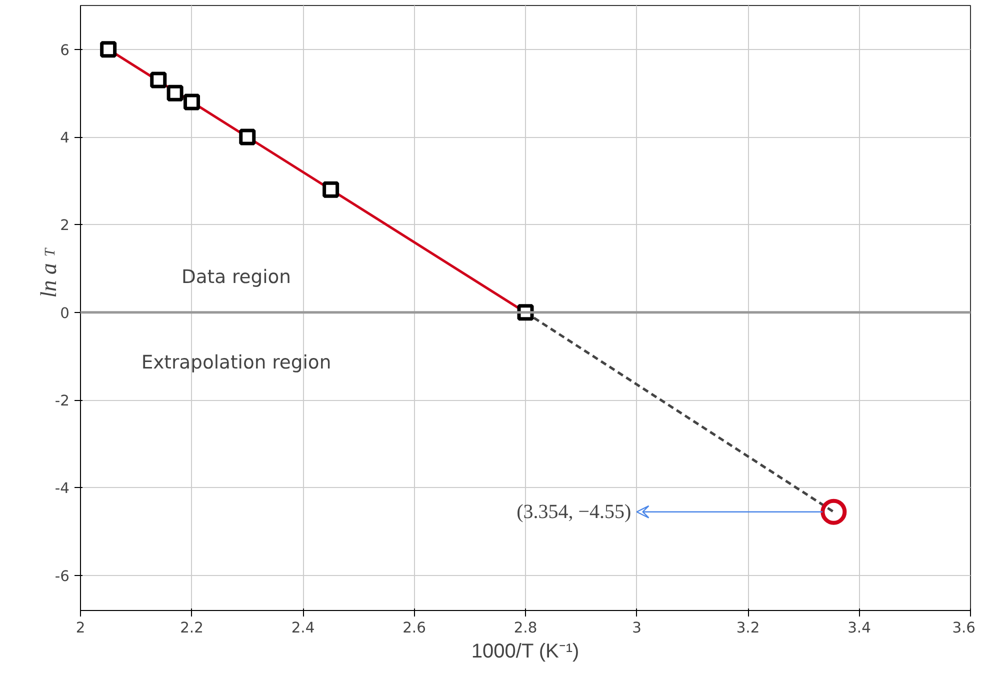 This screenshot has height=675, width=985. Describe the element at coordinates (192, 628) in the screenshot. I see `x-tick-label: 2.2` at that location.